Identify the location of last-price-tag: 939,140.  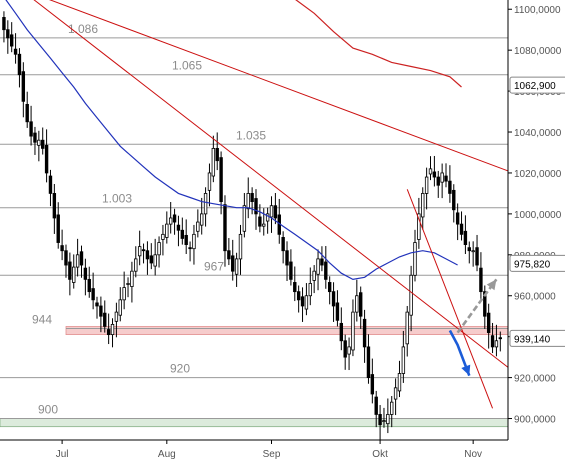
(532, 339).